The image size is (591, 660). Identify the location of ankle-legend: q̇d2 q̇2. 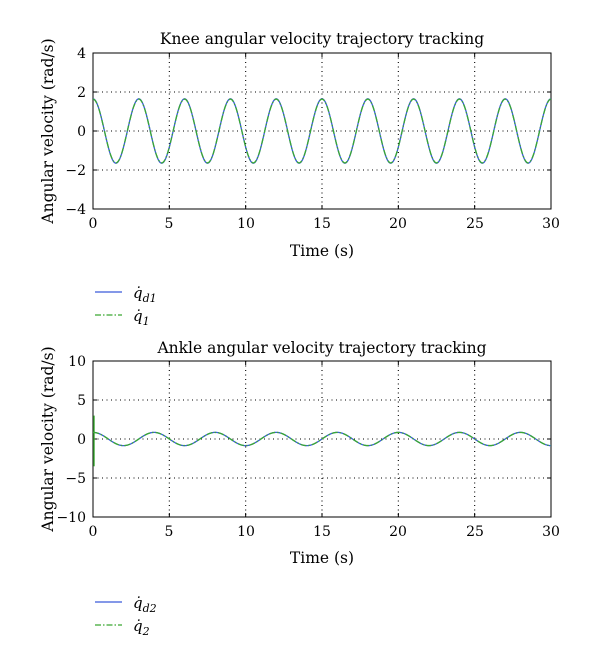
(126, 616).